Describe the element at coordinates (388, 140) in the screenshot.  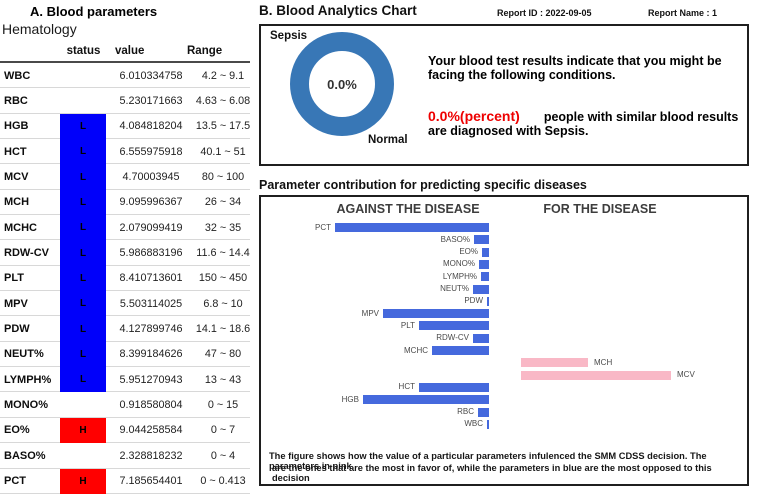
I see `donut-label-normal: Normal` at that location.